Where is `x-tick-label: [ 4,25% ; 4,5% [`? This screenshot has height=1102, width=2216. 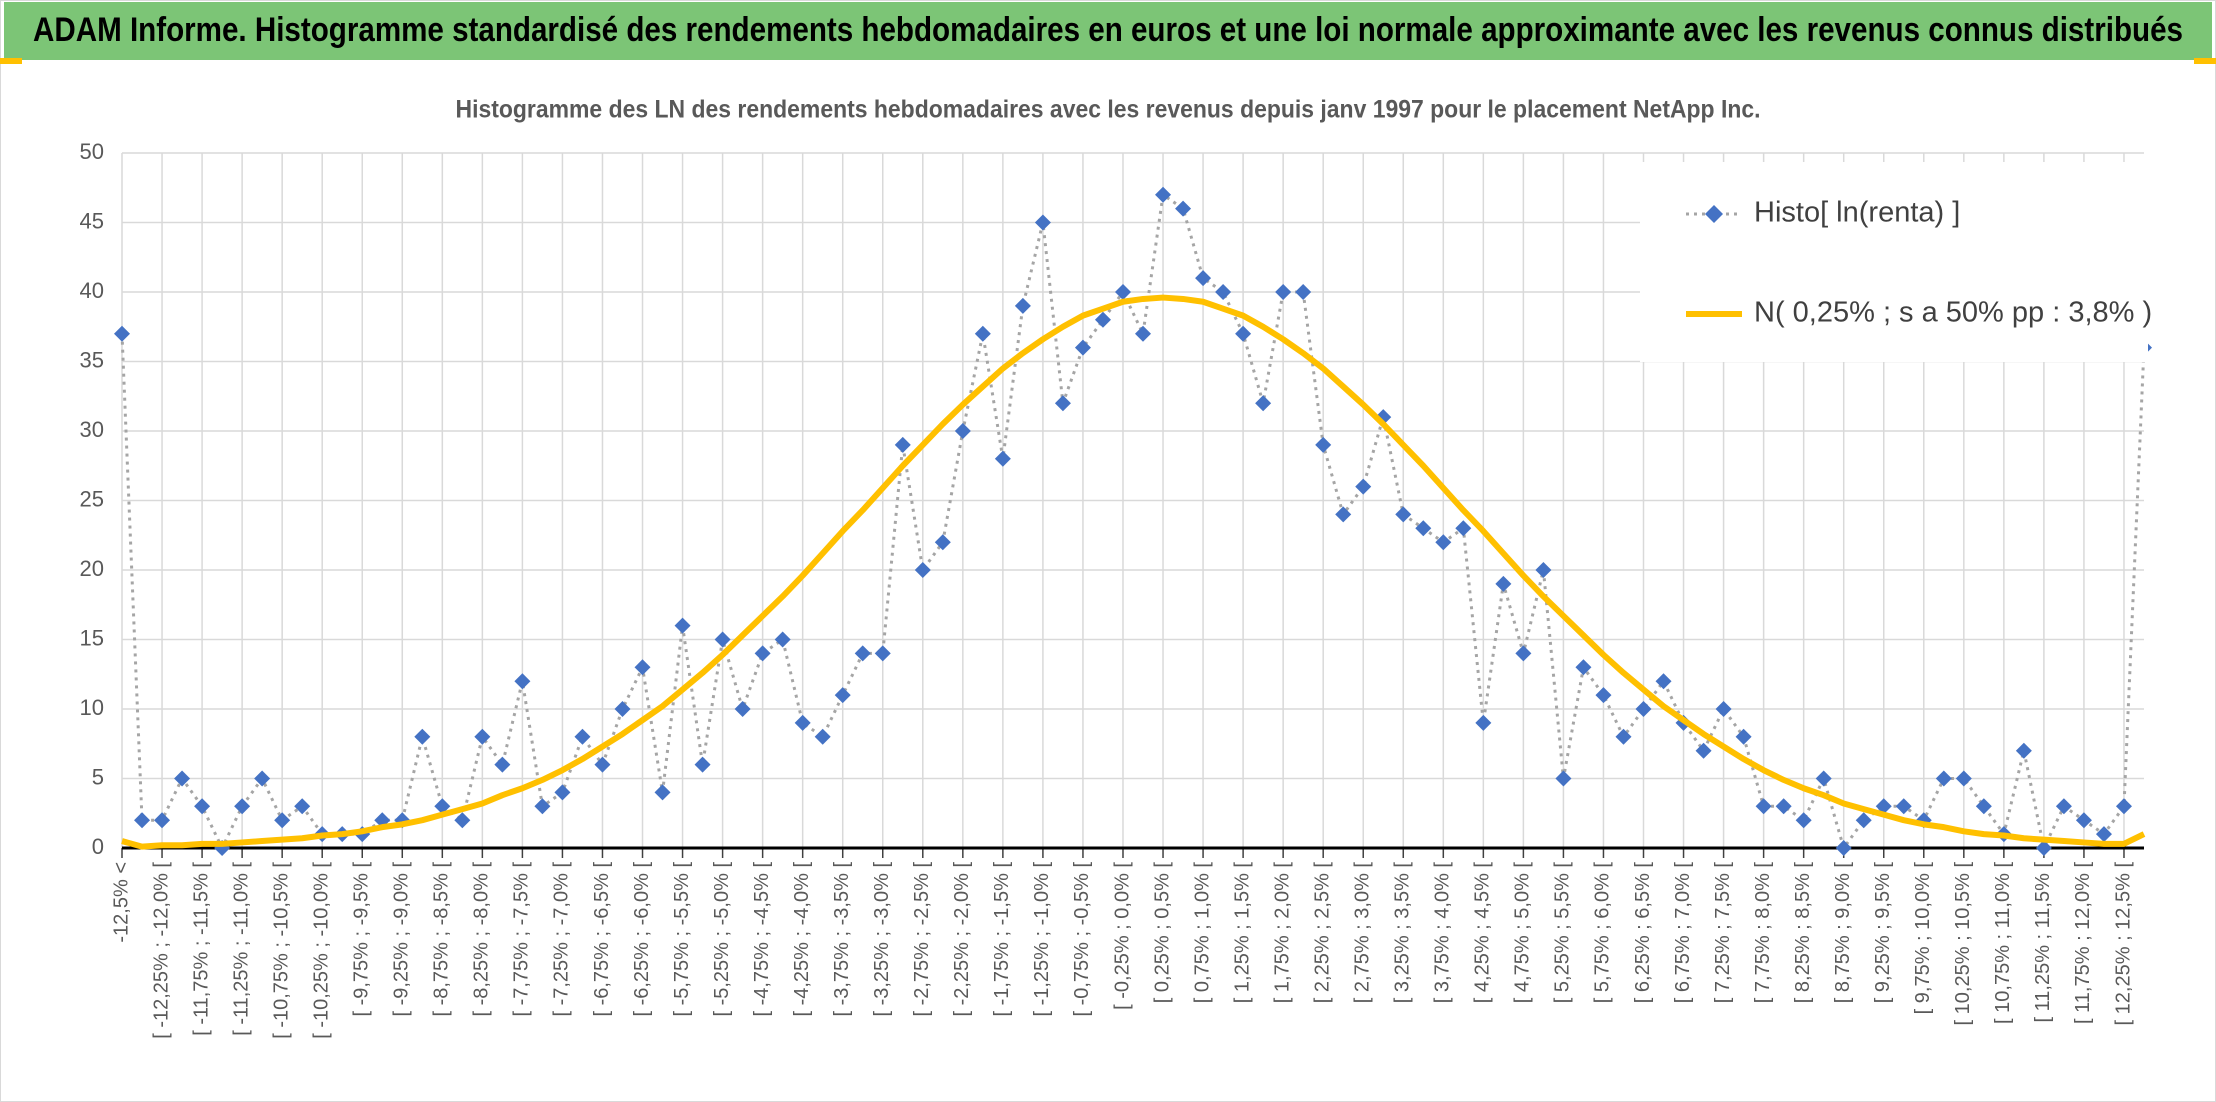 x-tick-label: [ 4,25% ; 4,5% [ is located at coordinates (1483, 933).